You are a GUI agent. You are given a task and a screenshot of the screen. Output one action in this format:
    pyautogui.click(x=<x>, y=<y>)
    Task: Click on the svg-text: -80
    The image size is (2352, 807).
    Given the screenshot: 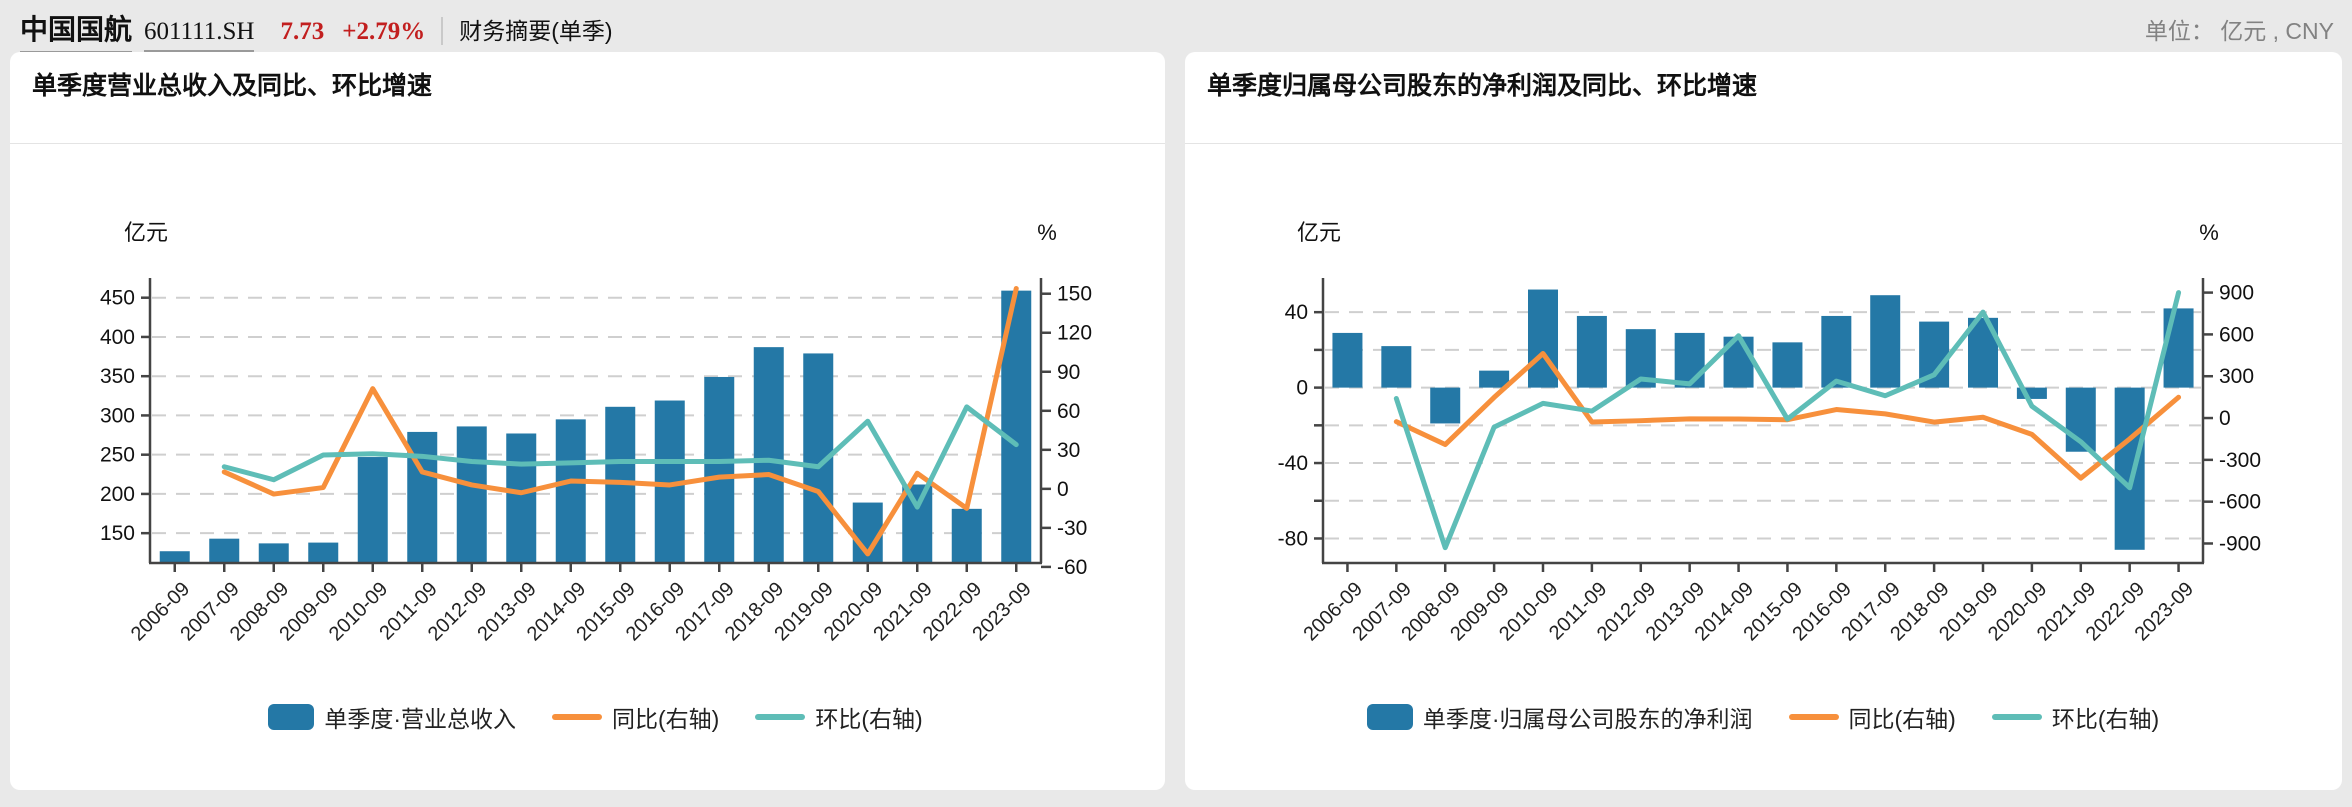 What is the action you would take?
    pyautogui.click(x=1293, y=538)
    